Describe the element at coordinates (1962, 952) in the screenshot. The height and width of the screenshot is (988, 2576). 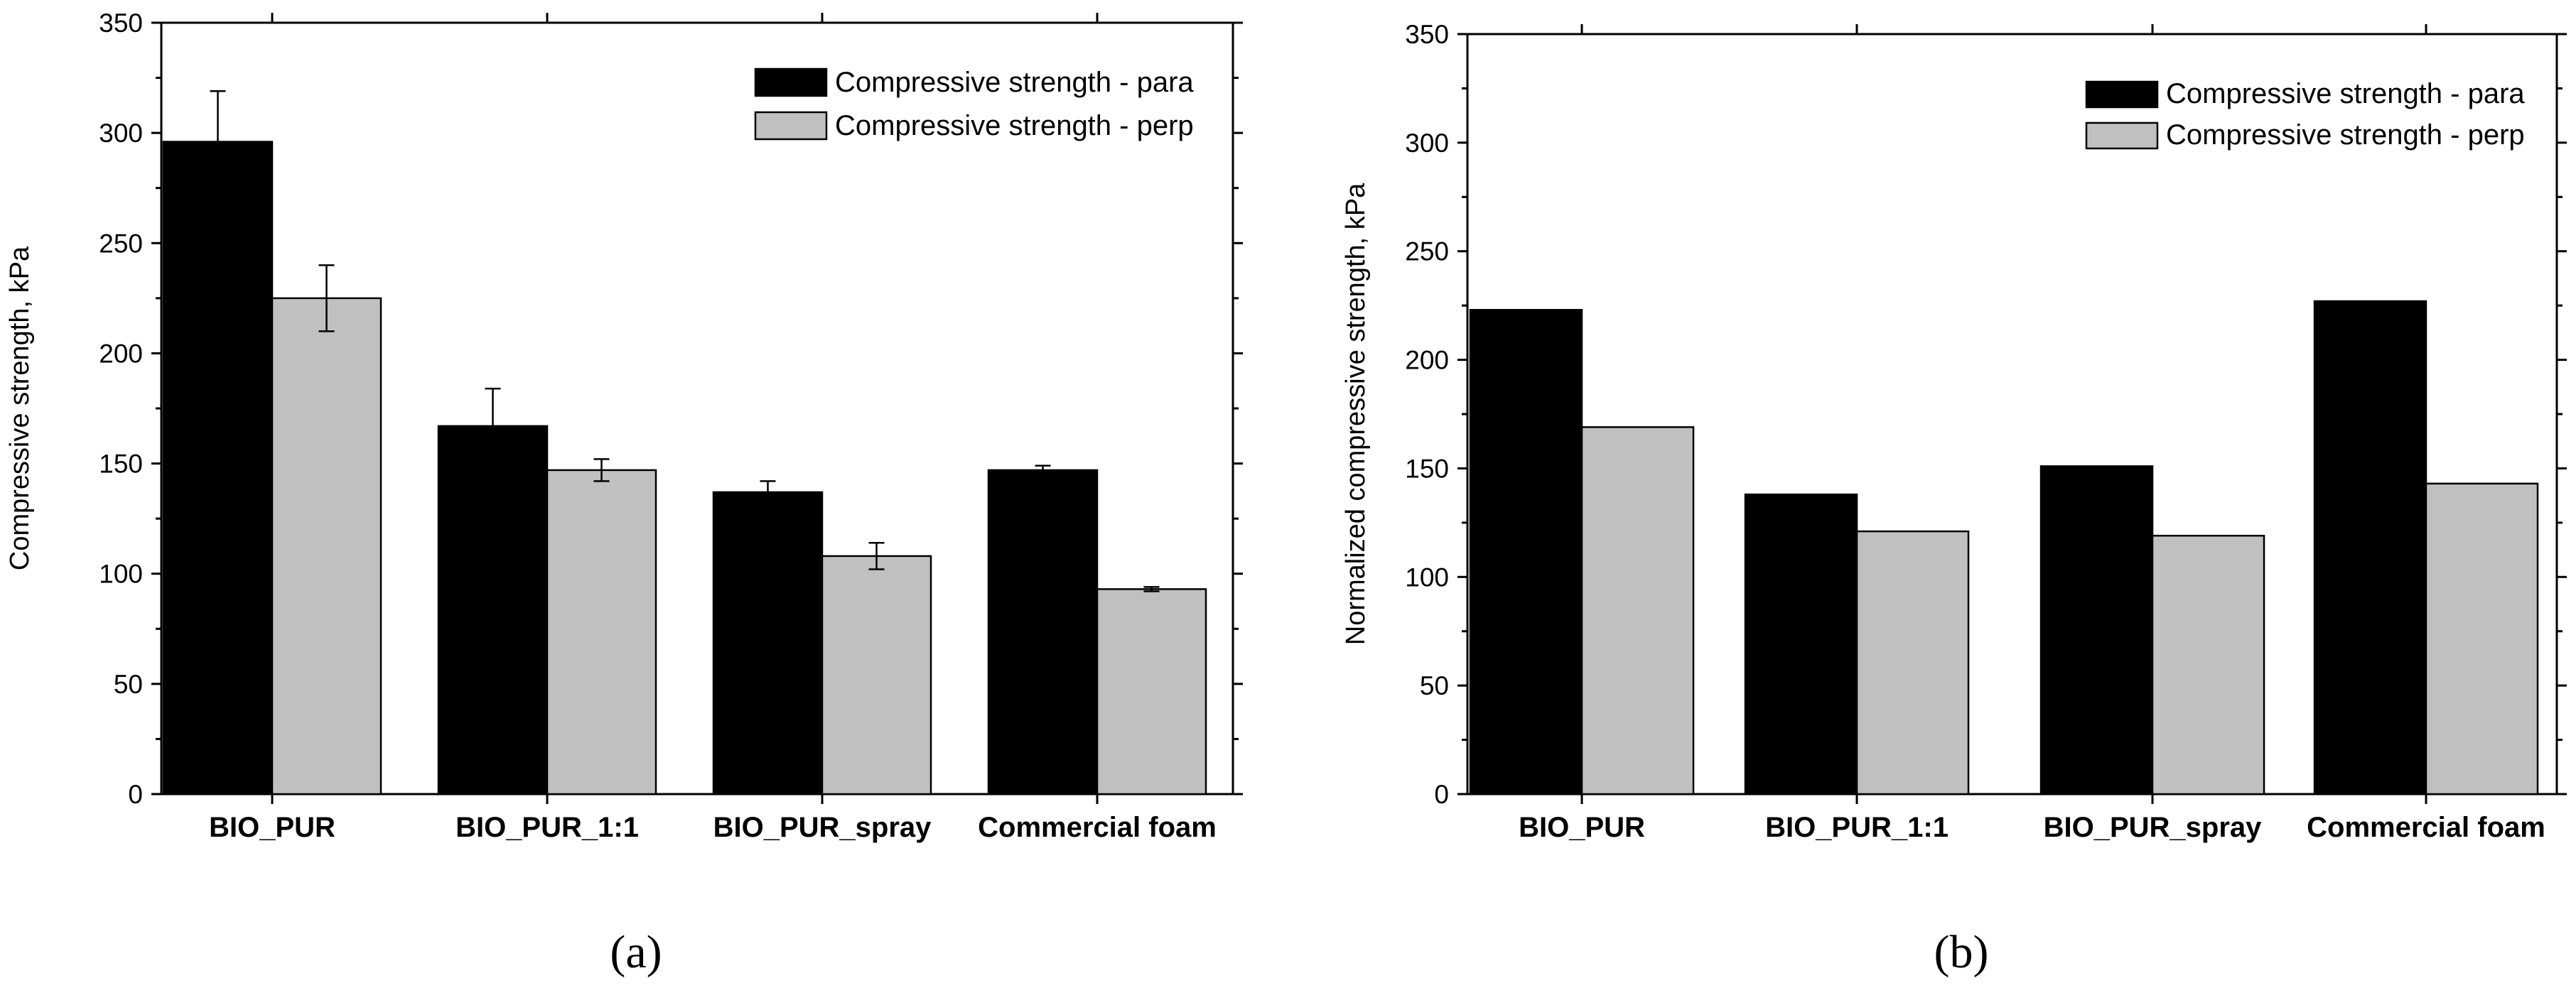
I see `panel-label: (b)` at that location.